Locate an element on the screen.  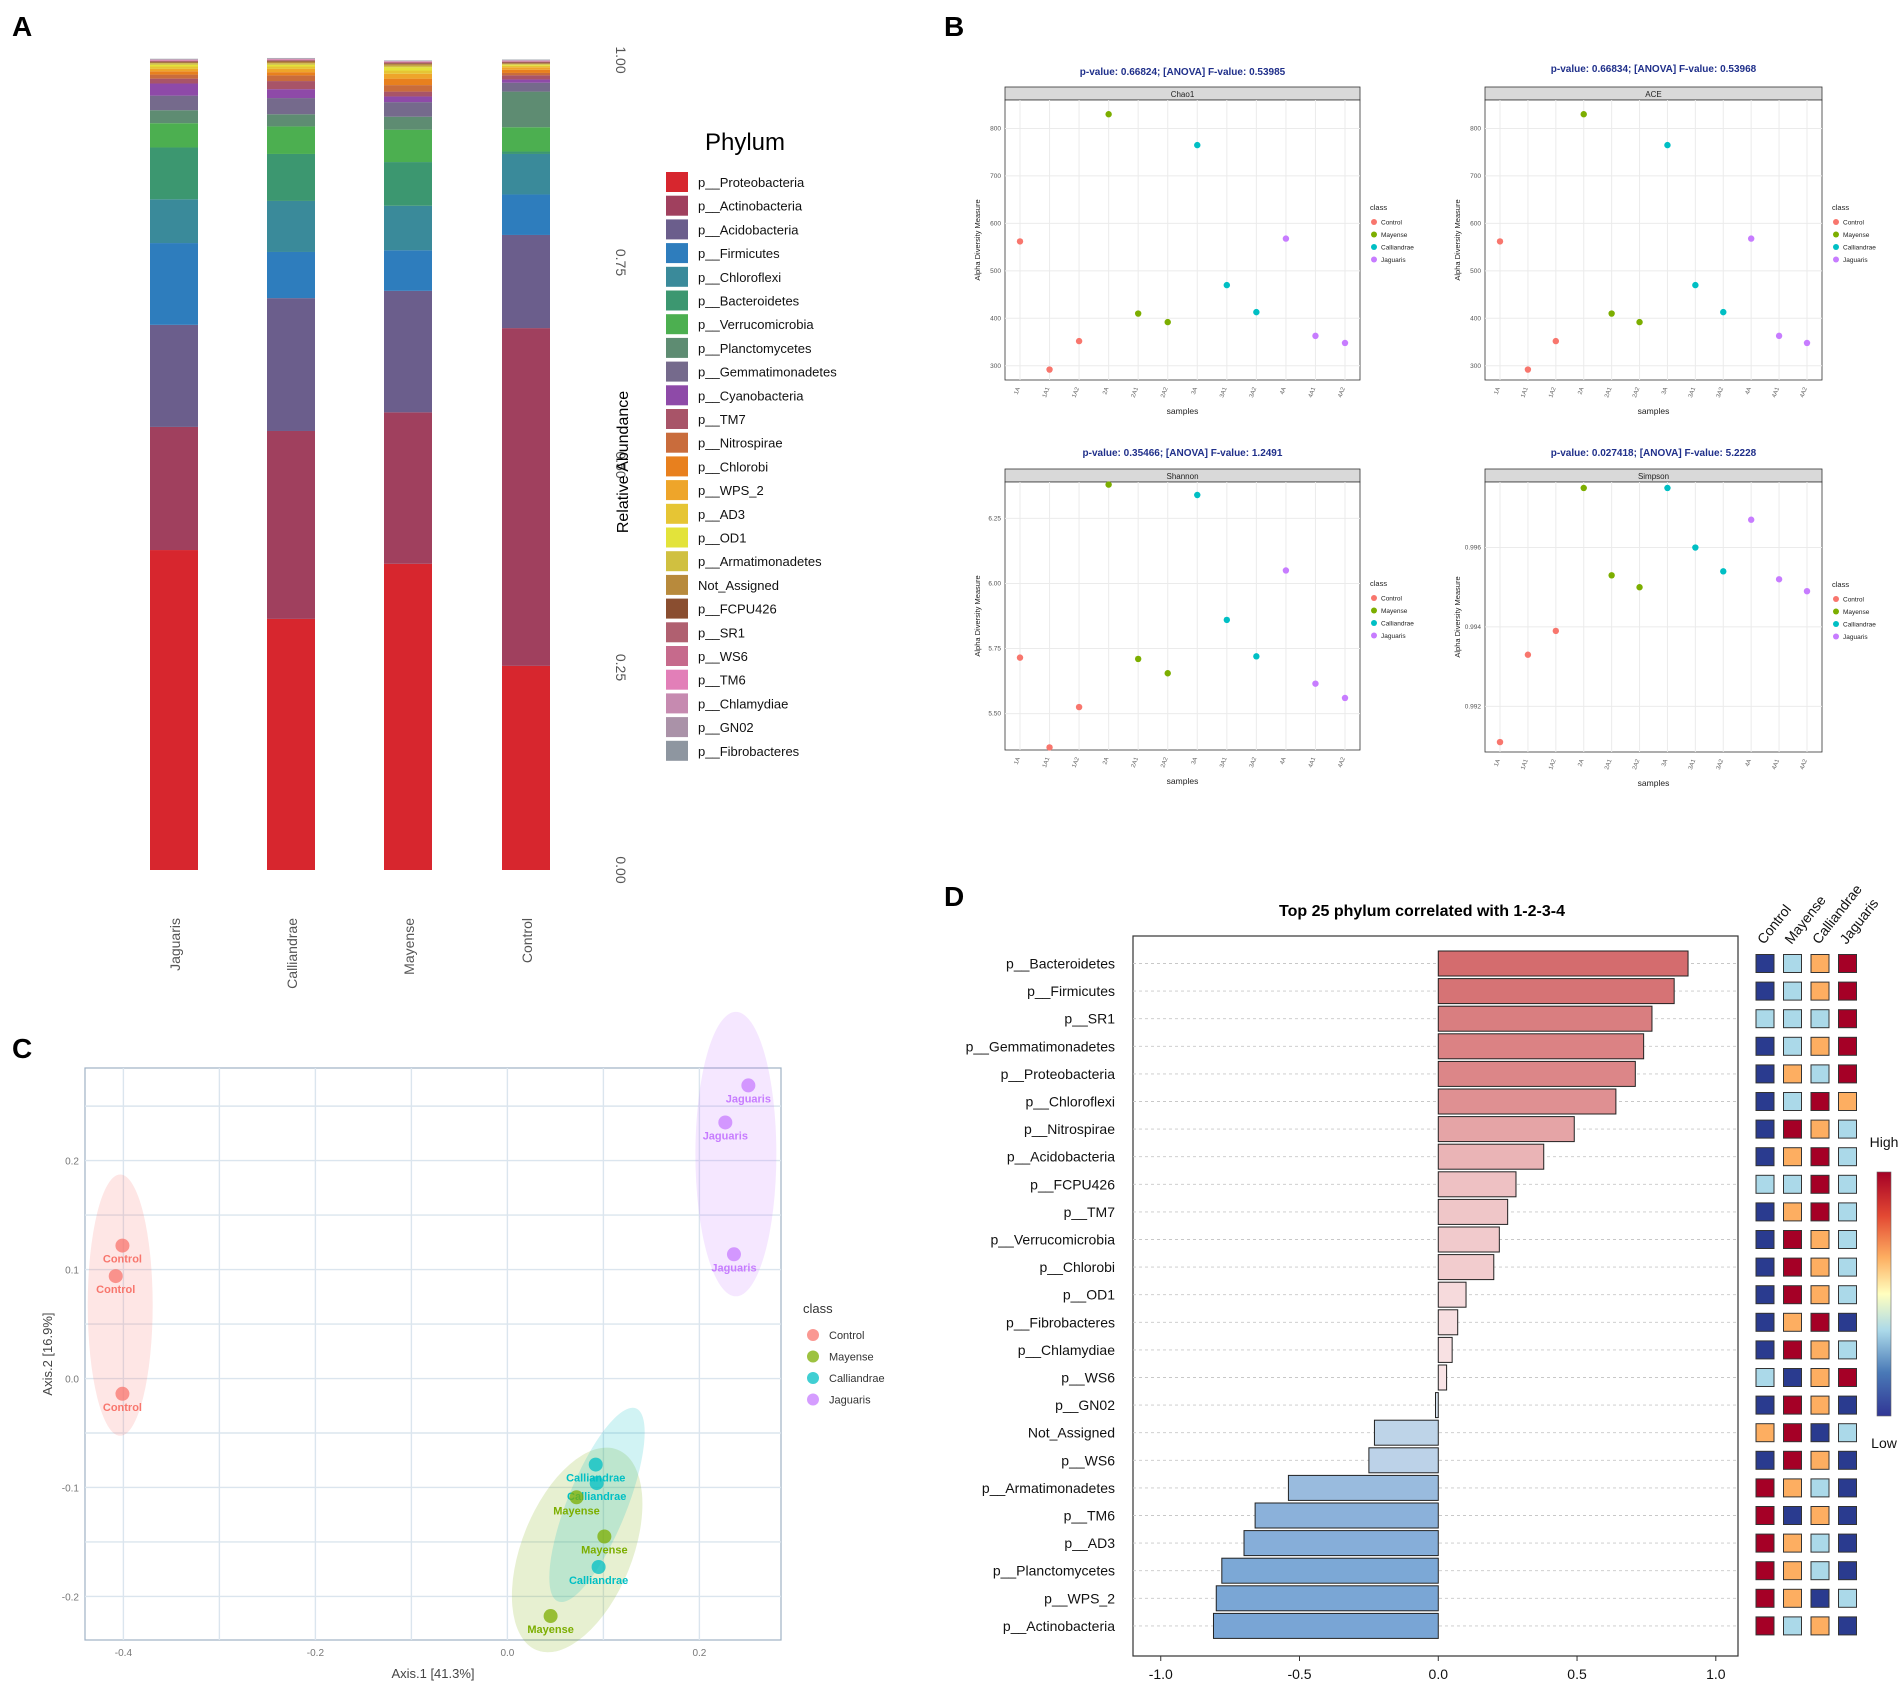
legend-dot-mayense is located at coordinates (1836, 234).